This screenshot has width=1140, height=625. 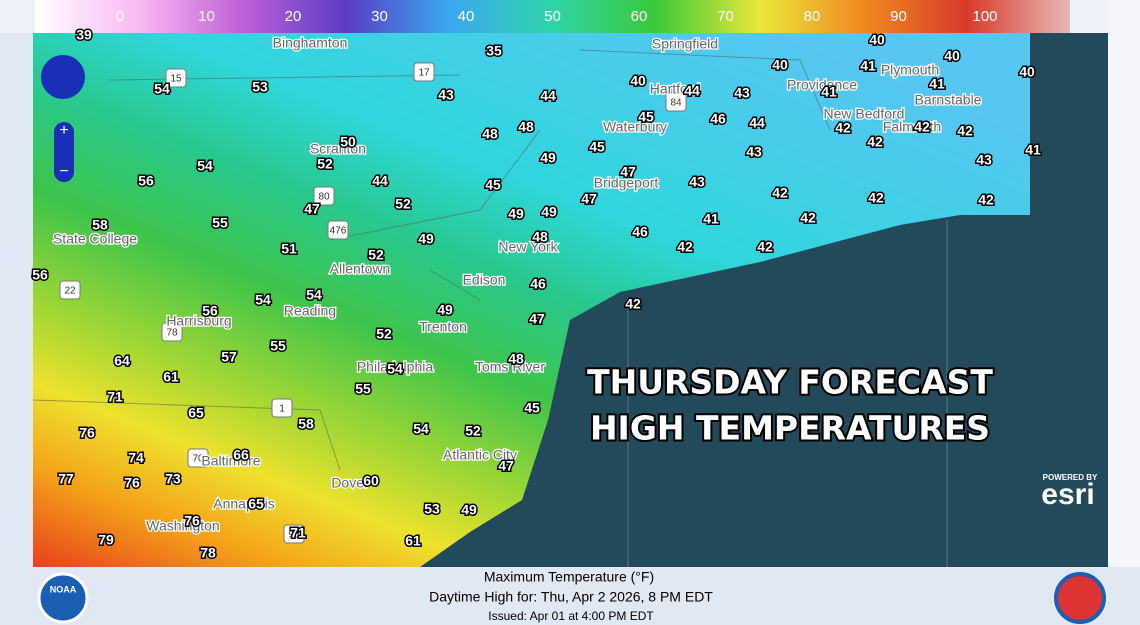 What do you see at coordinates (494, 51) in the screenshot?
I see `temperature-label: 35` at bounding box center [494, 51].